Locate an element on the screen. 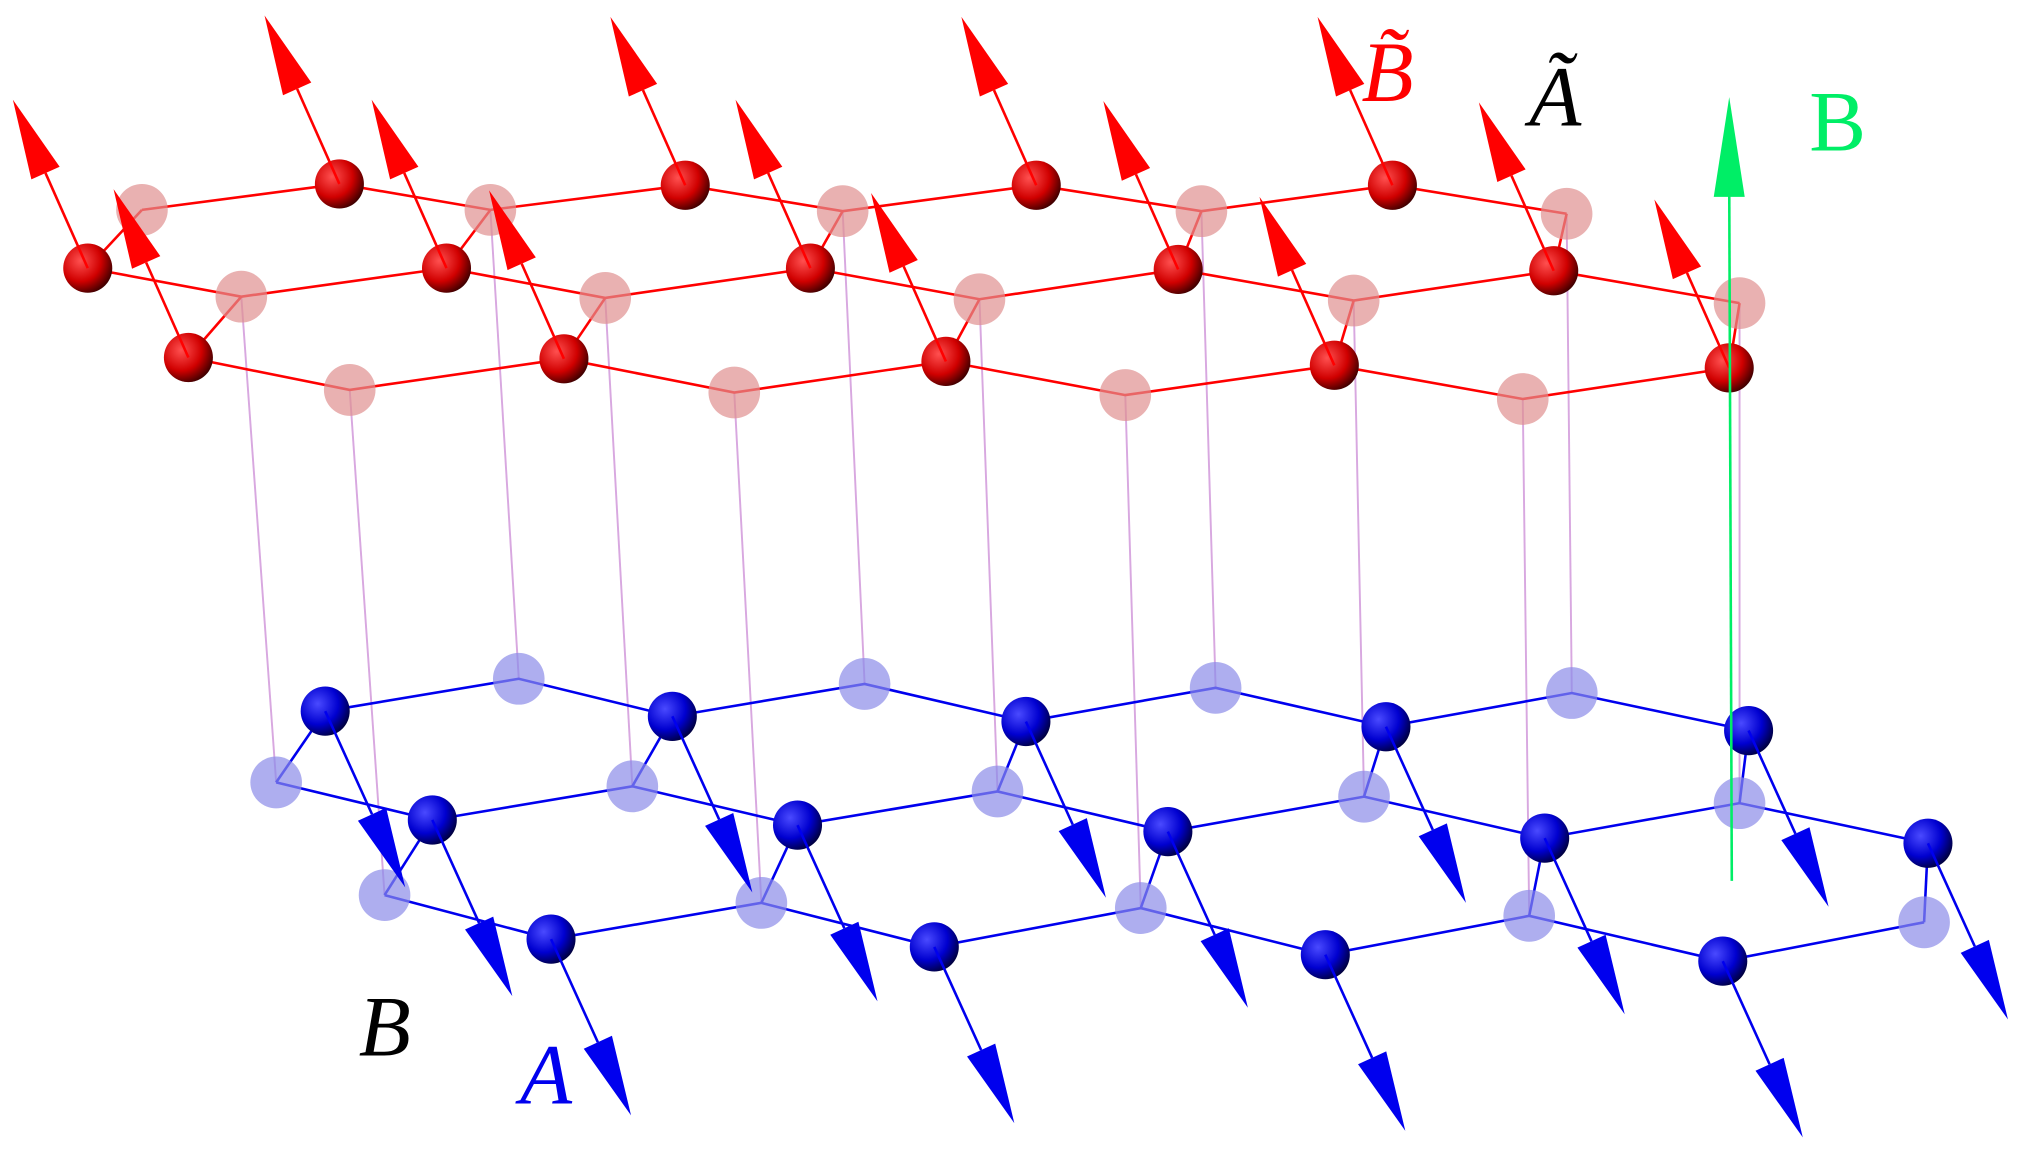 The height and width of the screenshot is (1149, 2017). label-sublattice-a: A is located at coordinates (544, 1076).